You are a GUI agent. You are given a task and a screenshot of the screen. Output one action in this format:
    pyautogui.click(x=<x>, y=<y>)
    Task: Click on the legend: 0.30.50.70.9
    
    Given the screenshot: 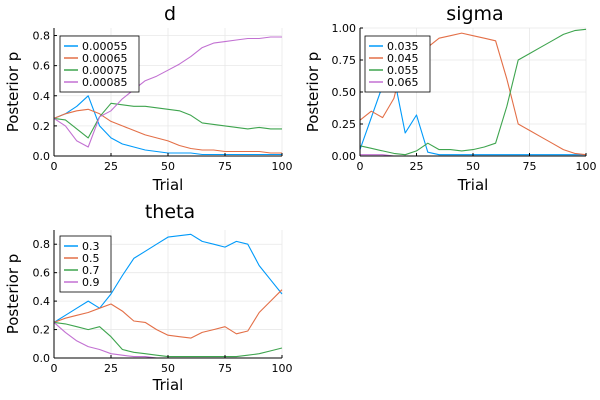 What is the action you would take?
    pyautogui.click(x=85, y=264)
    